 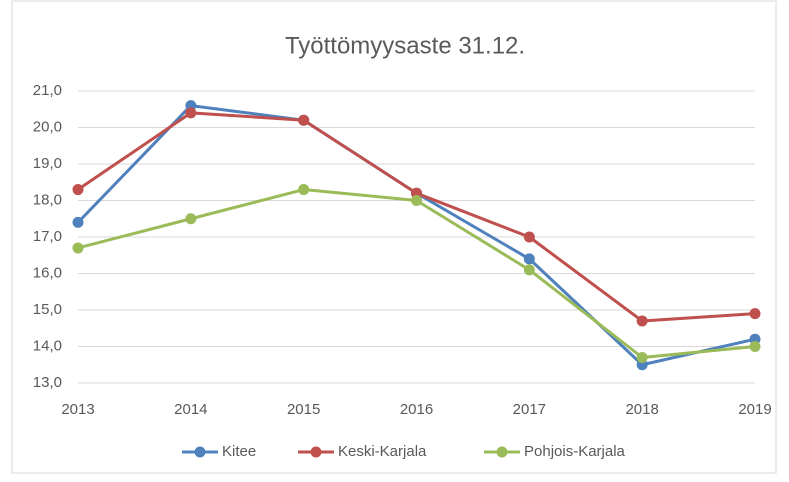 What do you see at coordinates (239, 451) in the screenshot?
I see `legend-label: Kitee` at bounding box center [239, 451].